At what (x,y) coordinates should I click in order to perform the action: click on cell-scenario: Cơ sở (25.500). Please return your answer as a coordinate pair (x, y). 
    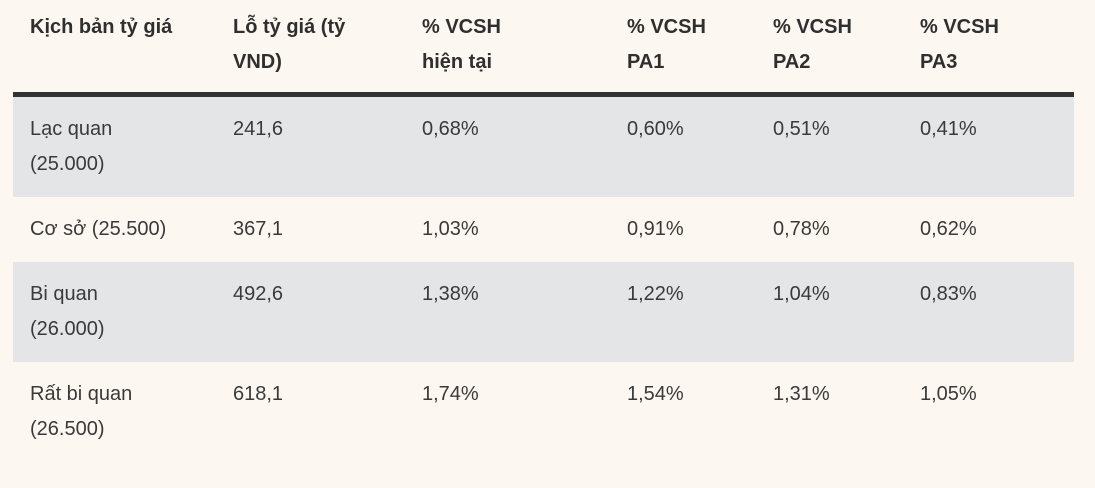
    Looking at the image, I should click on (98, 229).